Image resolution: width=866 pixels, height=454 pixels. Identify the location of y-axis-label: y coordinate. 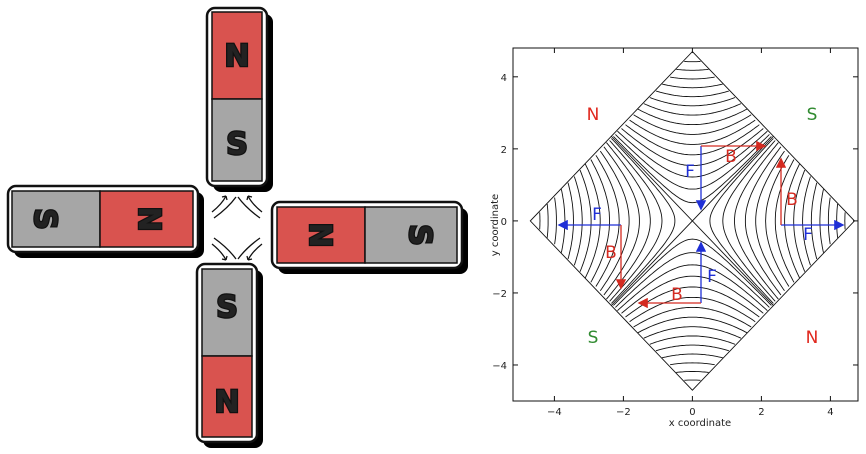
(495, 225).